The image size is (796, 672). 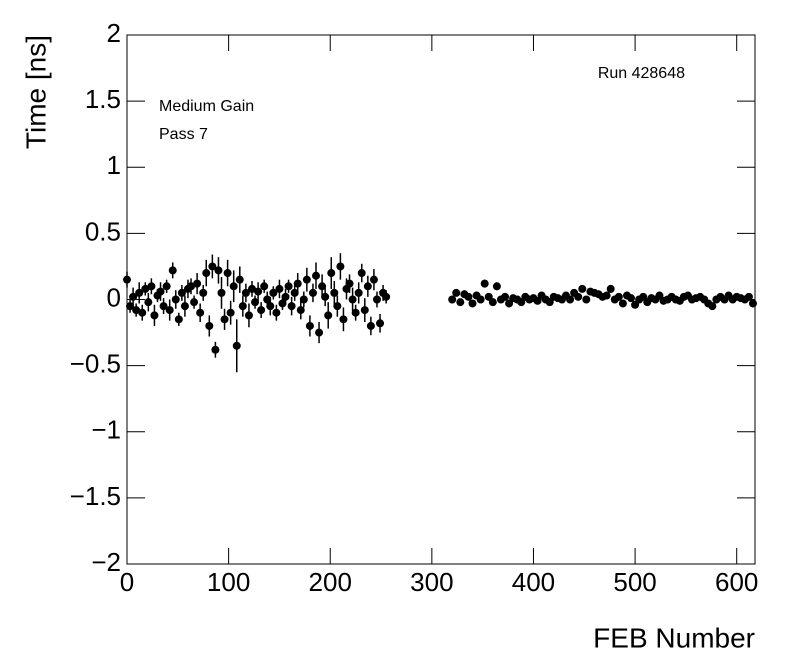 I want to click on x-tick-label: 400, so click(x=533, y=582).